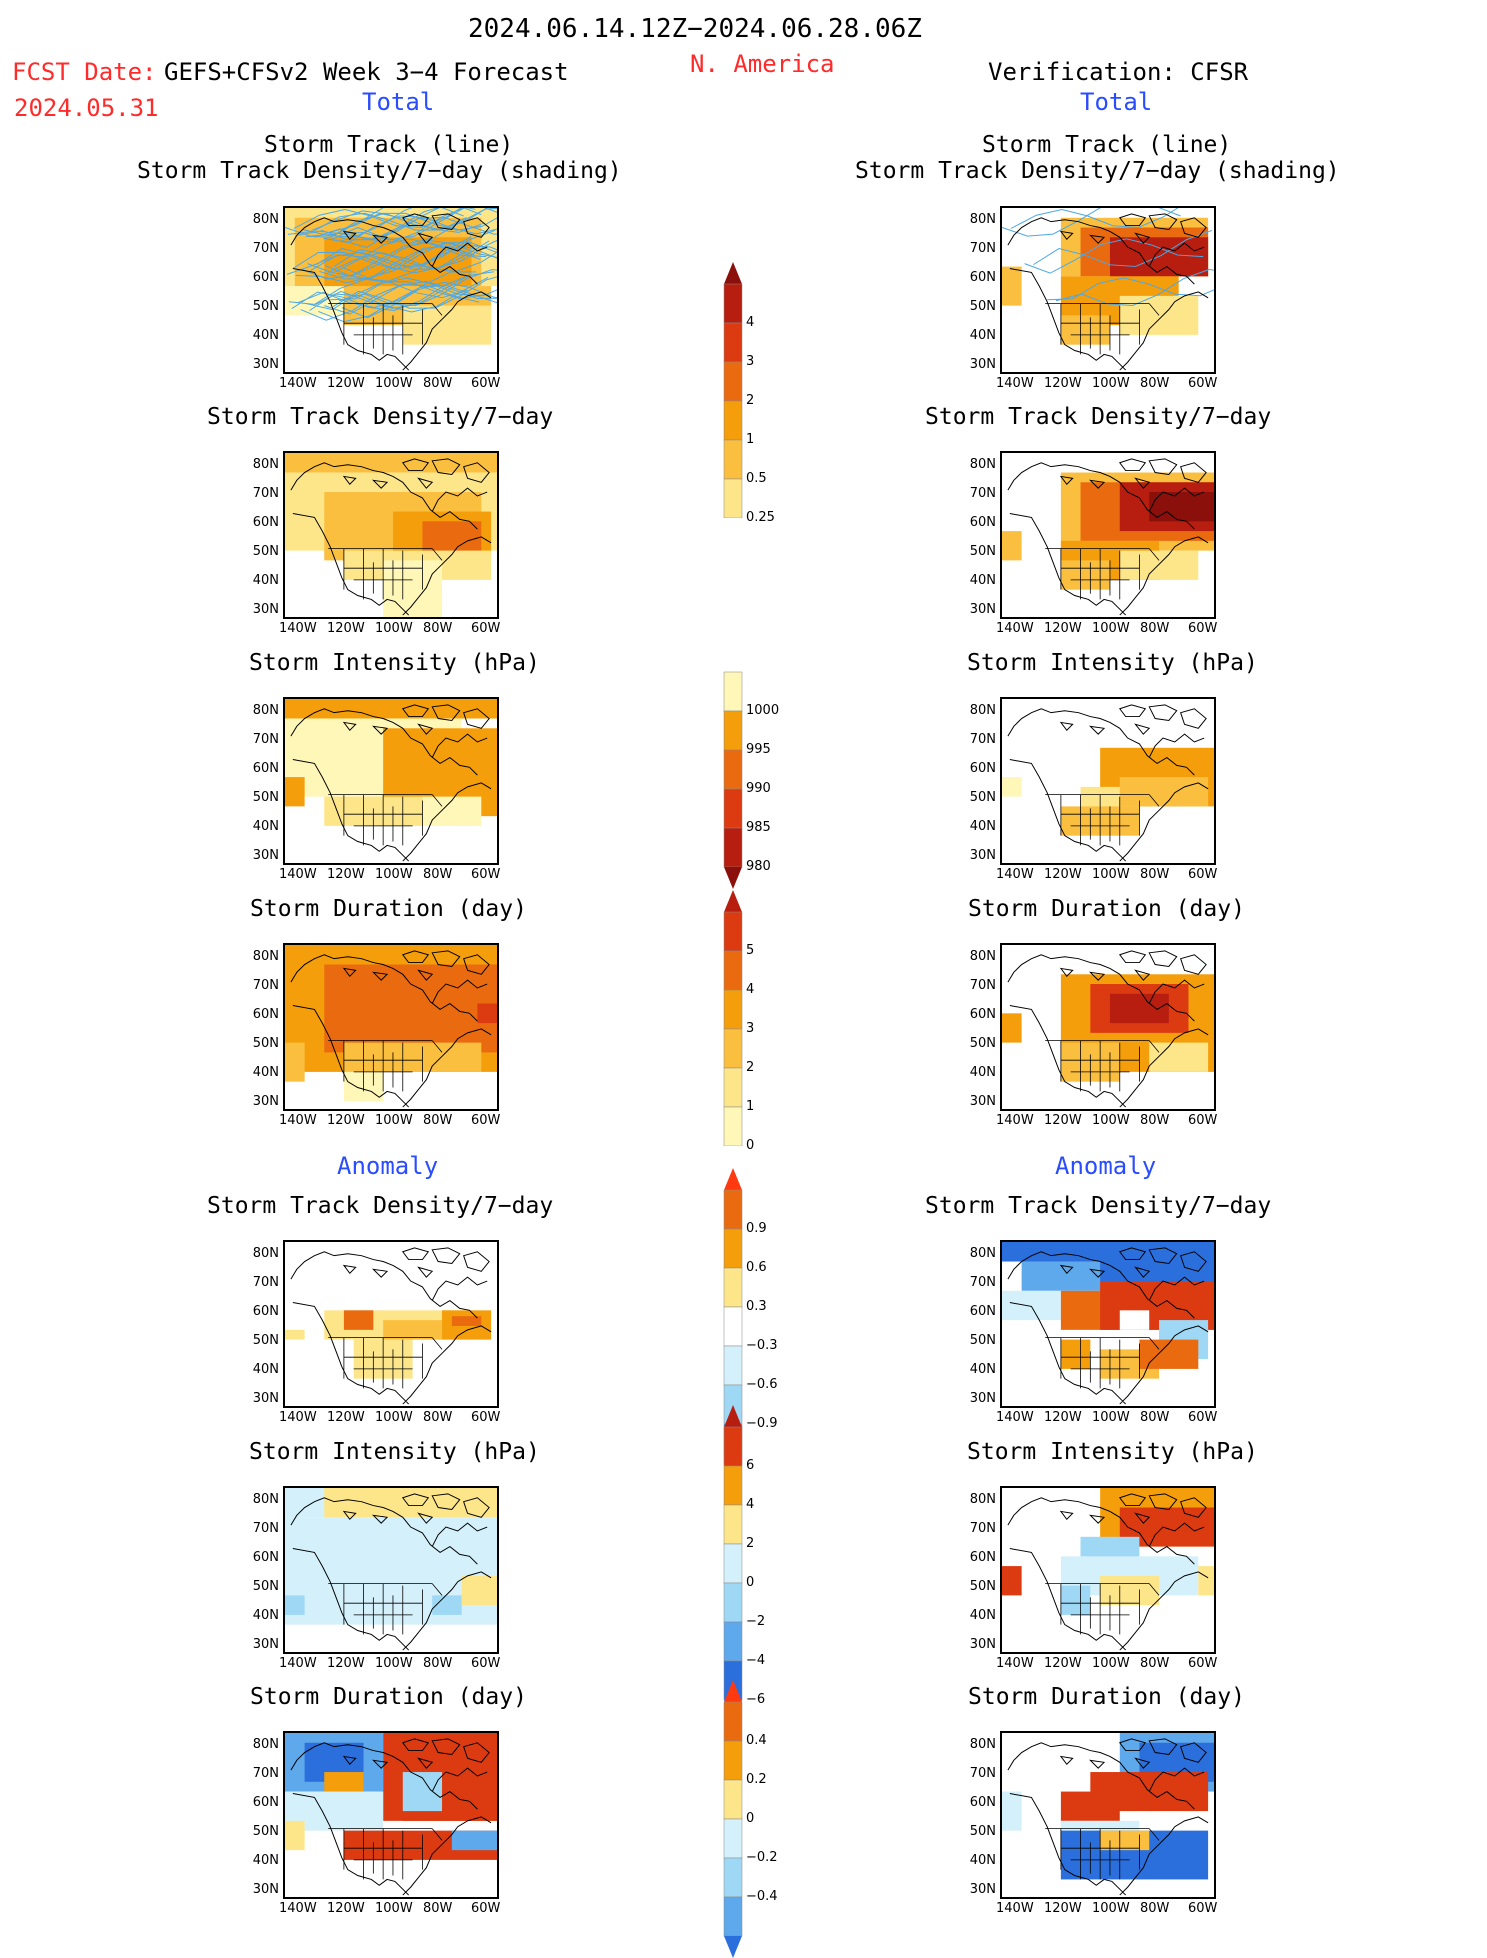 The width and height of the screenshot is (1487, 1958). Describe the element at coordinates (1098, 417) in the screenshot. I see `title-density-right: Storm Track Density/7−day` at that location.